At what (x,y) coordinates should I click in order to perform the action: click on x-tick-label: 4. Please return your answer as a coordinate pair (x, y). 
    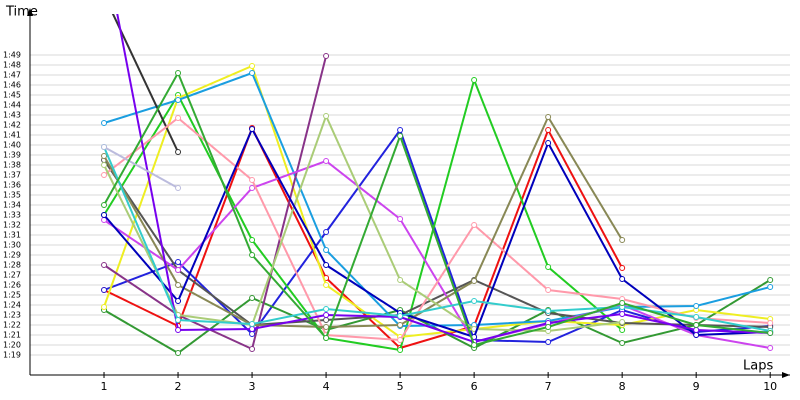
    Looking at the image, I should click on (326, 386).